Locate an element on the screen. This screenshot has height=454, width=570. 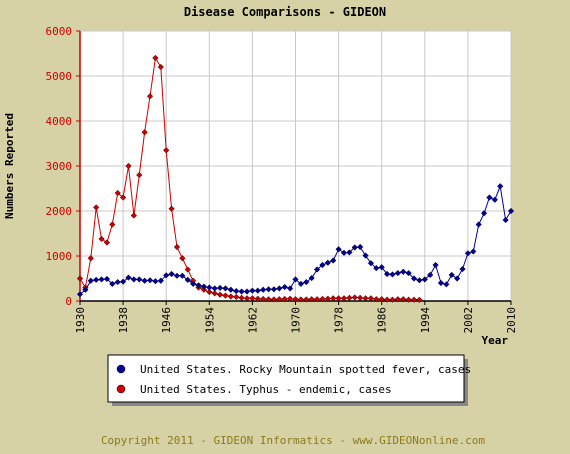
x-tick-label: 1954 is located at coordinates (209, 320).